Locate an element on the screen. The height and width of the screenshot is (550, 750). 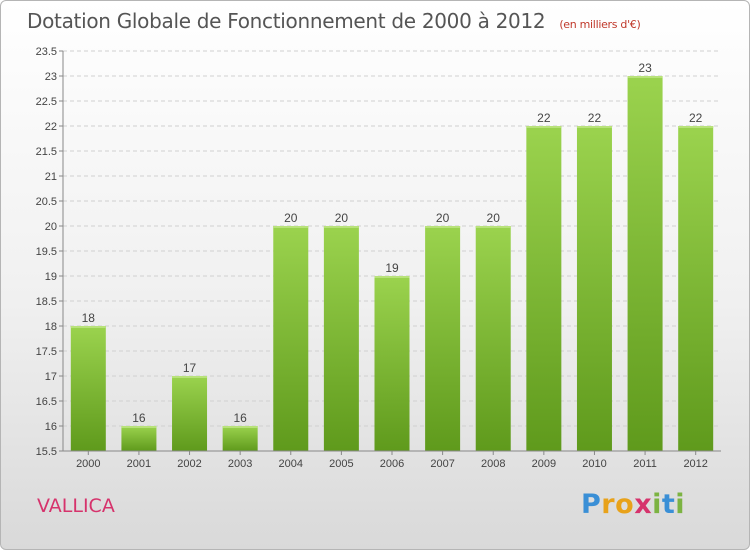
y-tick-label: 16.5 is located at coordinates (46, 402).